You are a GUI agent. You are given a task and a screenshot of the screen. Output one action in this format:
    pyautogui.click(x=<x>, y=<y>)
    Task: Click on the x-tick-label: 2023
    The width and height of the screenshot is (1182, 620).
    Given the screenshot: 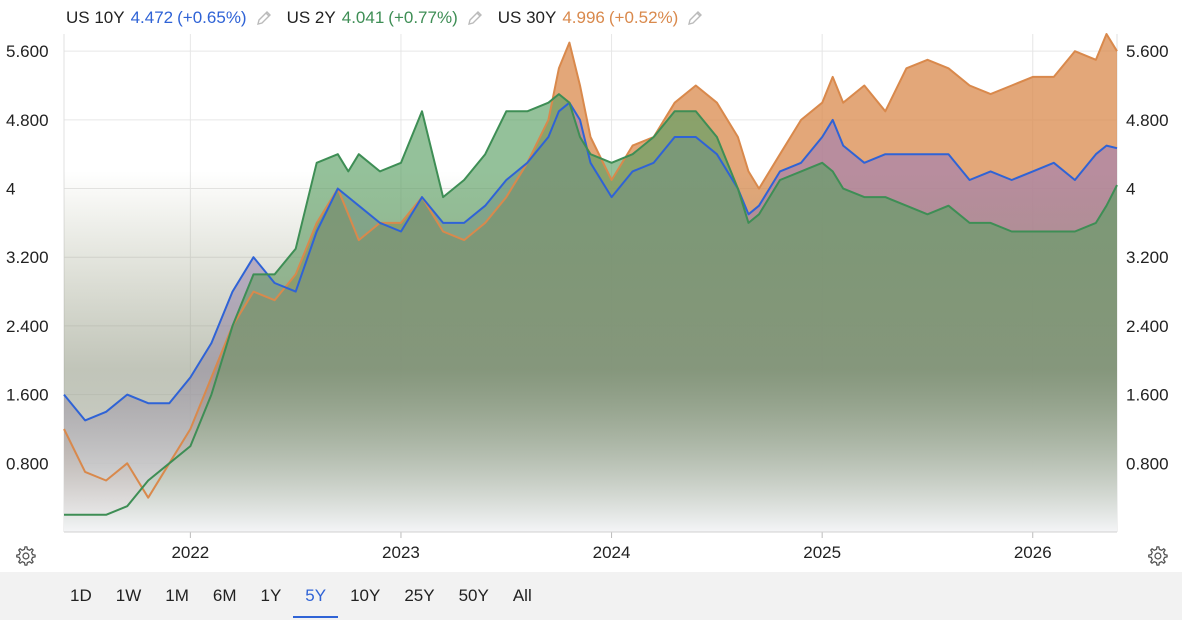 What is the action you would take?
    pyautogui.click(x=401, y=552)
    